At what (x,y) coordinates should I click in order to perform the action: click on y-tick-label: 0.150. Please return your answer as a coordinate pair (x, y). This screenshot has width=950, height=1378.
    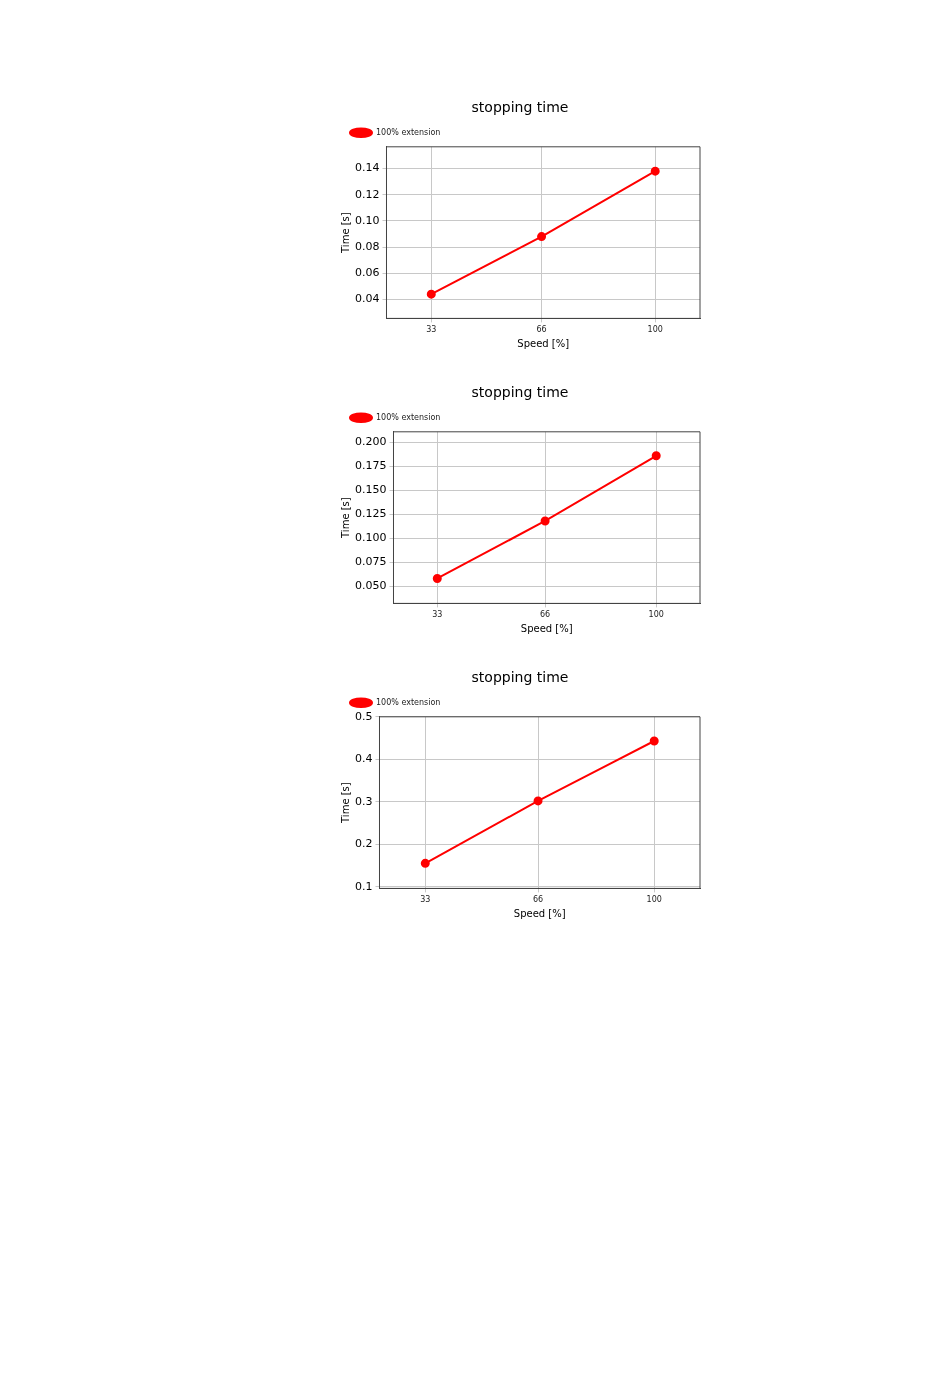
    Looking at the image, I should click on (370, 490).